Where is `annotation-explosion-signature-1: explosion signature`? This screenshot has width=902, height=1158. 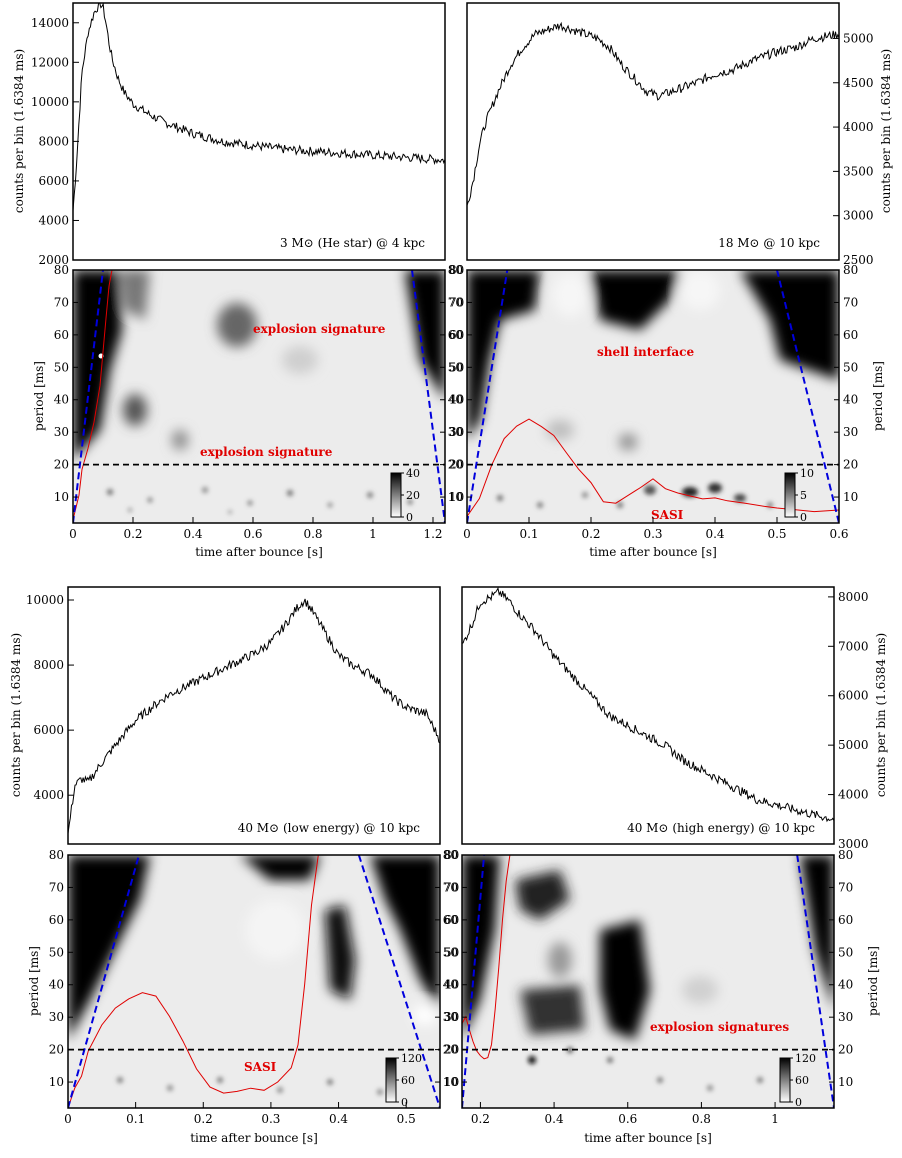 annotation-explosion-signature-1: explosion signature is located at coordinates (319, 329).